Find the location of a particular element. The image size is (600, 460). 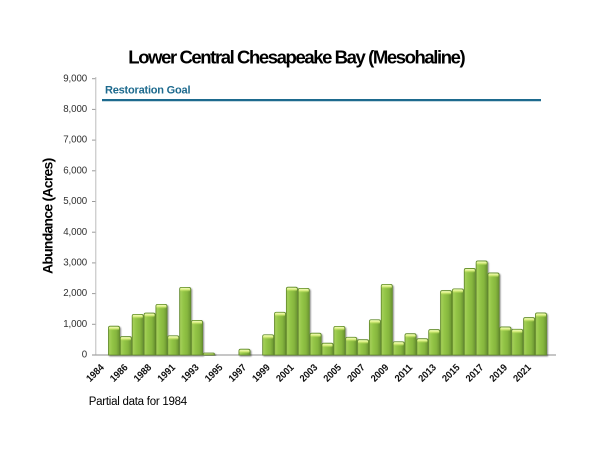

svg-text: 8,000 is located at coordinates (75, 109).